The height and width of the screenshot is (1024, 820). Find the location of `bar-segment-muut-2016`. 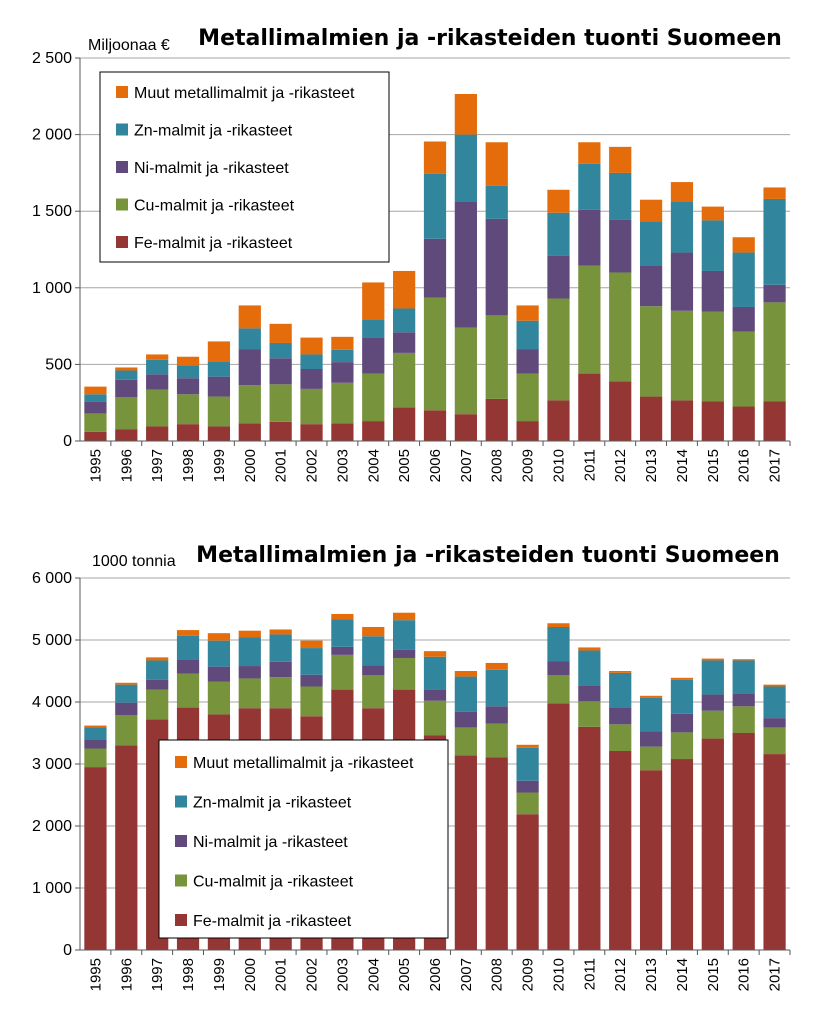

bar-segment-muut-2016 is located at coordinates (743, 660).